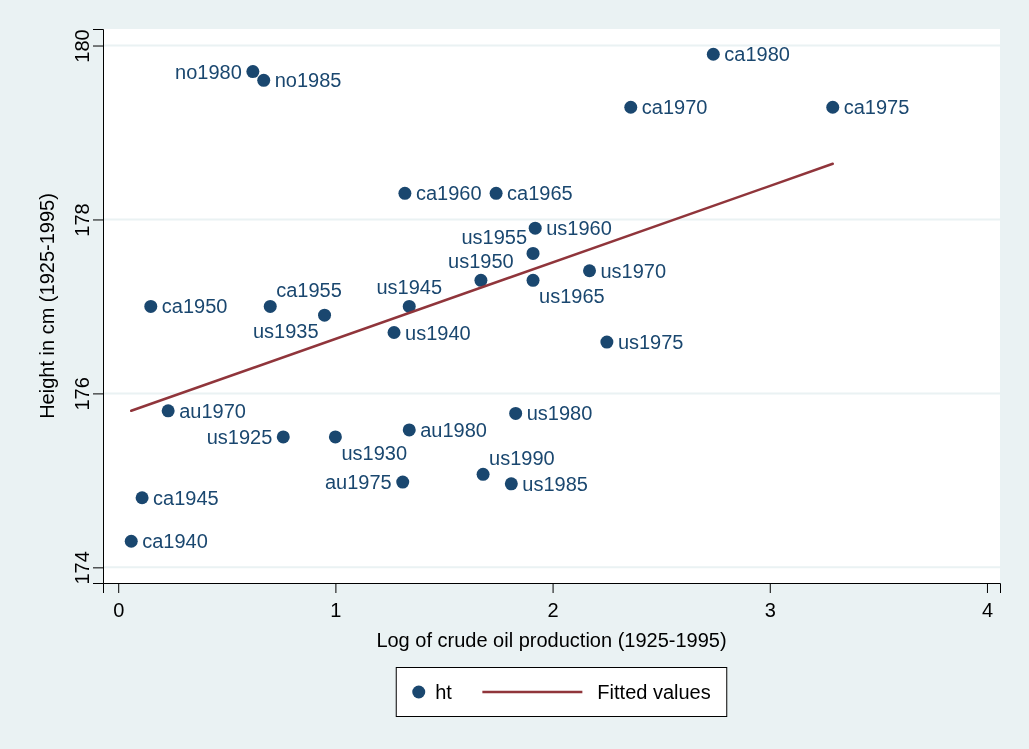  What do you see at coordinates (47, 306) in the screenshot?
I see `y-axis-title: Height in cm (1925-1995)` at bounding box center [47, 306].